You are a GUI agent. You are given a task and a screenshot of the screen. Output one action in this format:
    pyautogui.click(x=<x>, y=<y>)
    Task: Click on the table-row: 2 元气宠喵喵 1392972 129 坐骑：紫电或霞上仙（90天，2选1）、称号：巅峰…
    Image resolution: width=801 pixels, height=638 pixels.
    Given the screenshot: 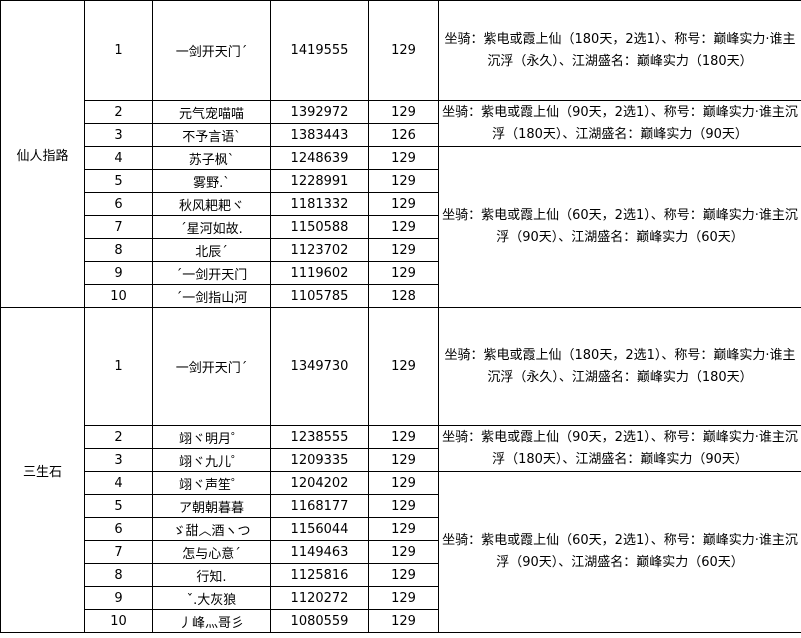 What is the action you would take?
    pyautogui.click(x=401, y=123)
    